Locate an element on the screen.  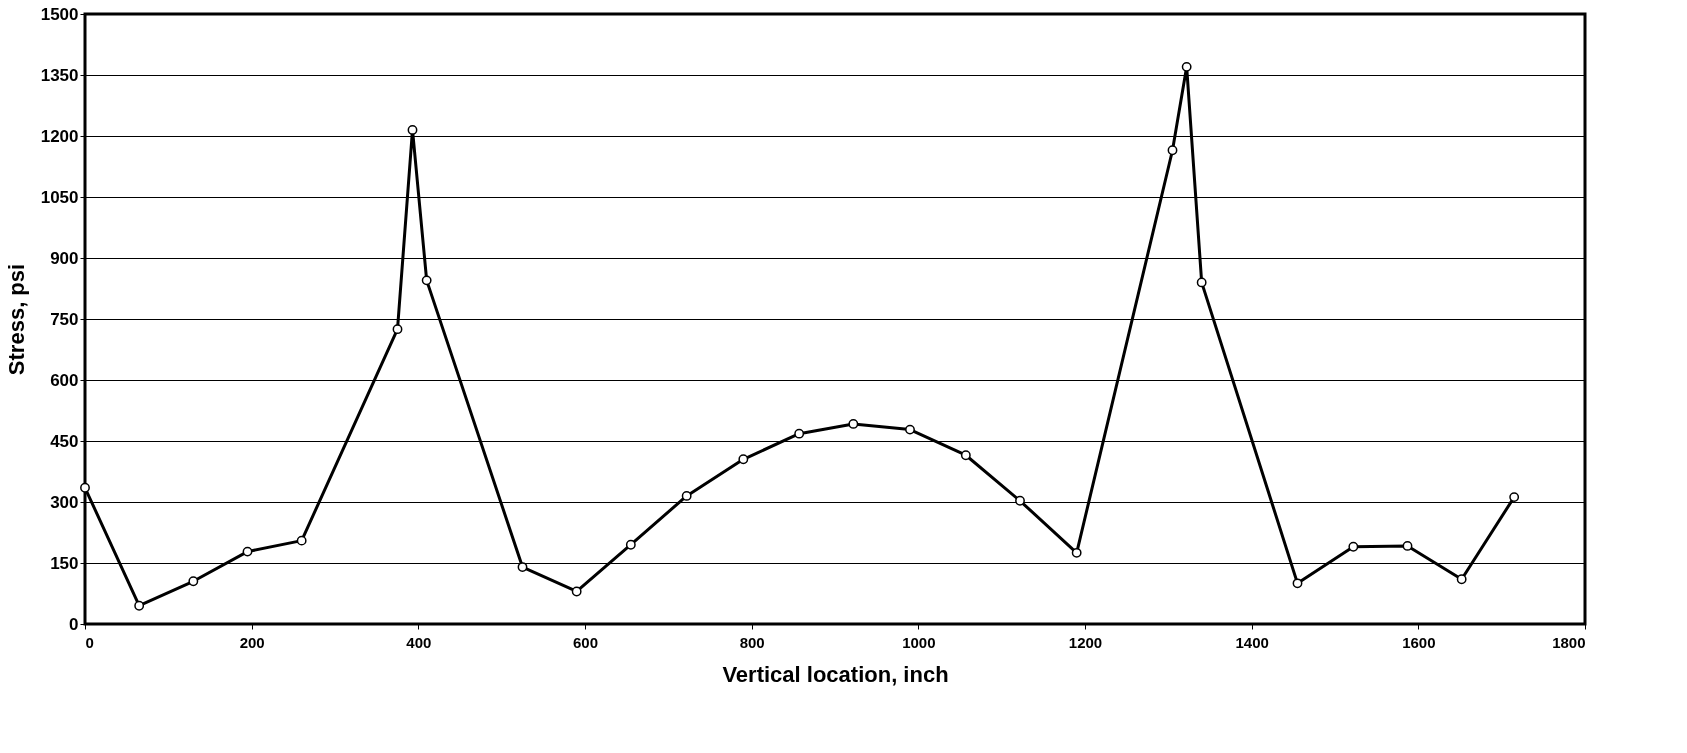
x-tick-label: 1400 is located at coordinates (1252, 642).